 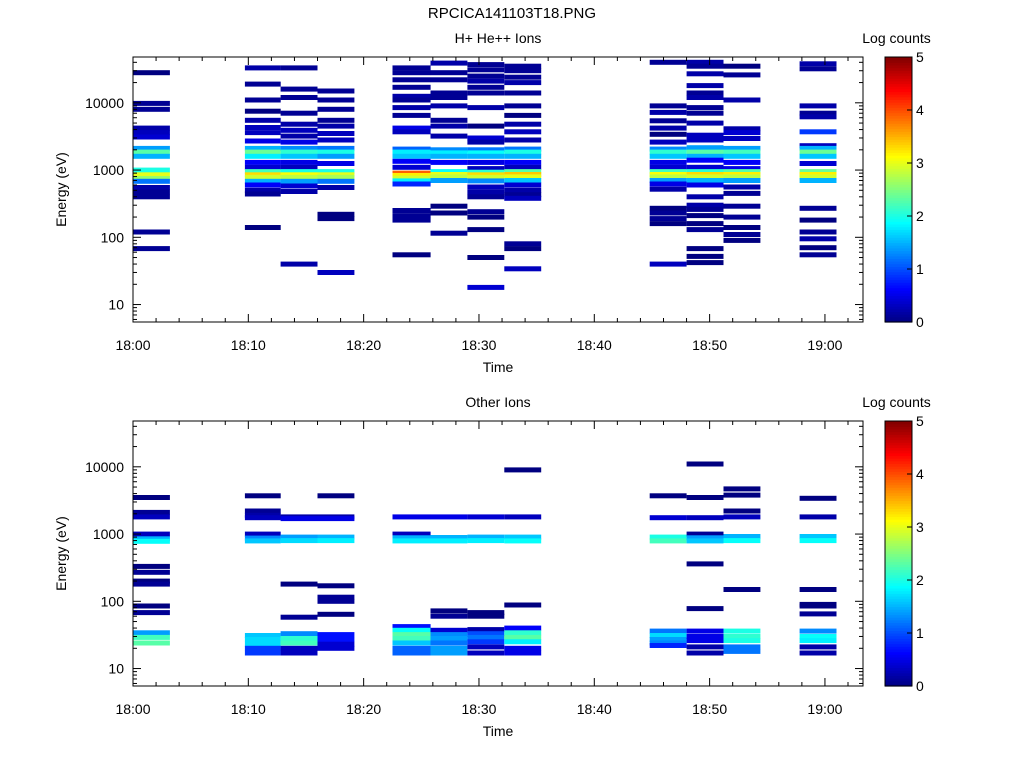 I want to click on colorbar-tick-label: 3, so click(x=920, y=163).